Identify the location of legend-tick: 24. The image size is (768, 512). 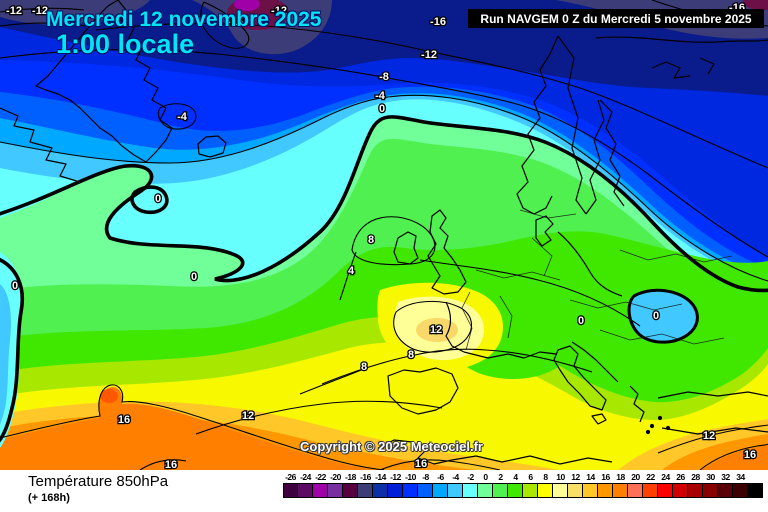
(665, 477).